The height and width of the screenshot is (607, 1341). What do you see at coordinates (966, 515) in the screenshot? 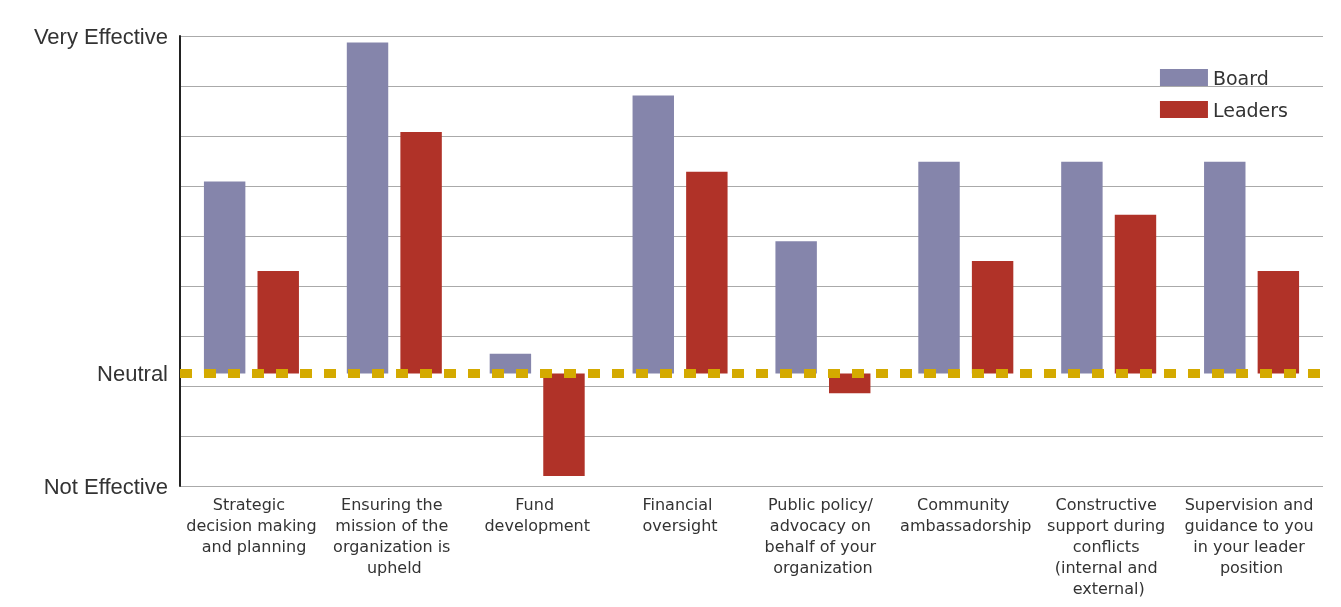
I see `x-tick-label: Community ambassadorship` at bounding box center [966, 515].